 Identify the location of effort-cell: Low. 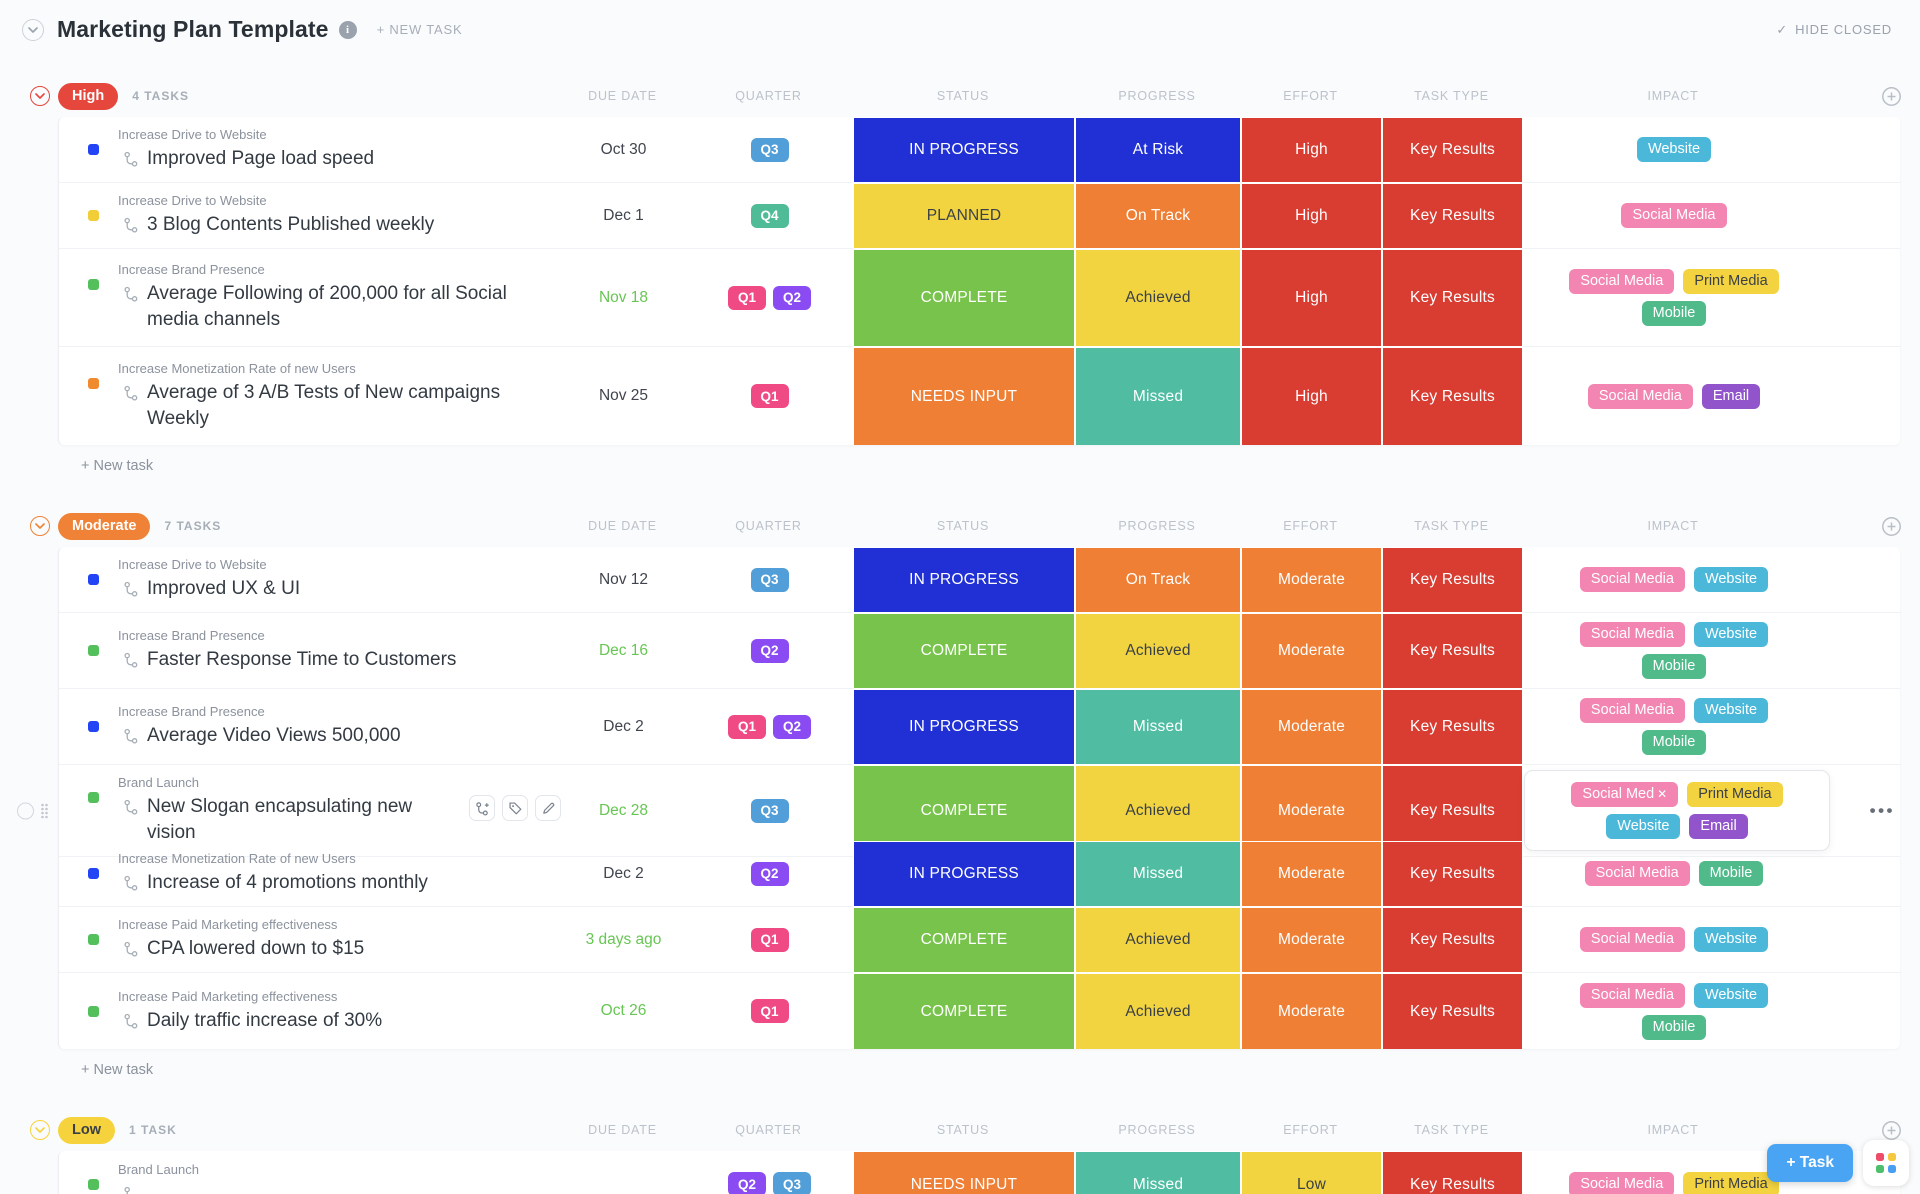
(1311, 1172).